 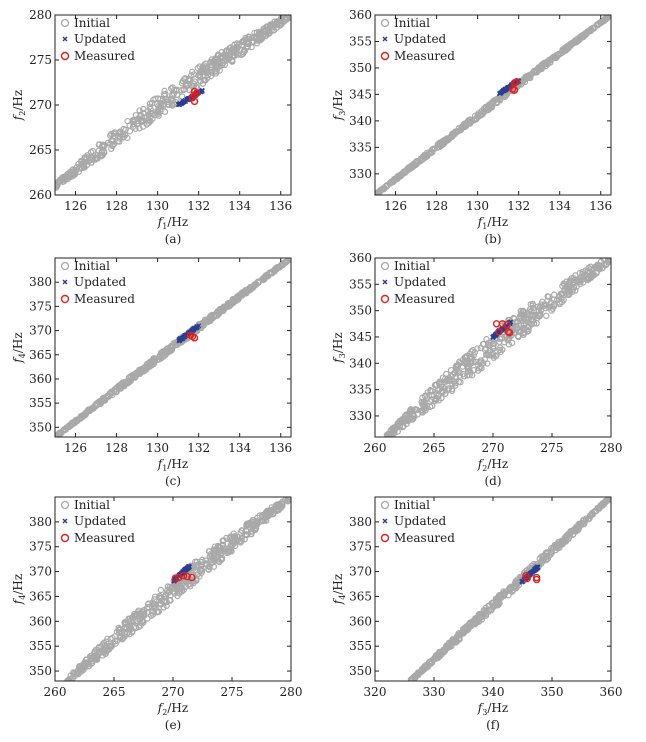 What do you see at coordinates (40, 355) in the screenshot?
I see `y-tick-label: 365` at bounding box center [40, 355].